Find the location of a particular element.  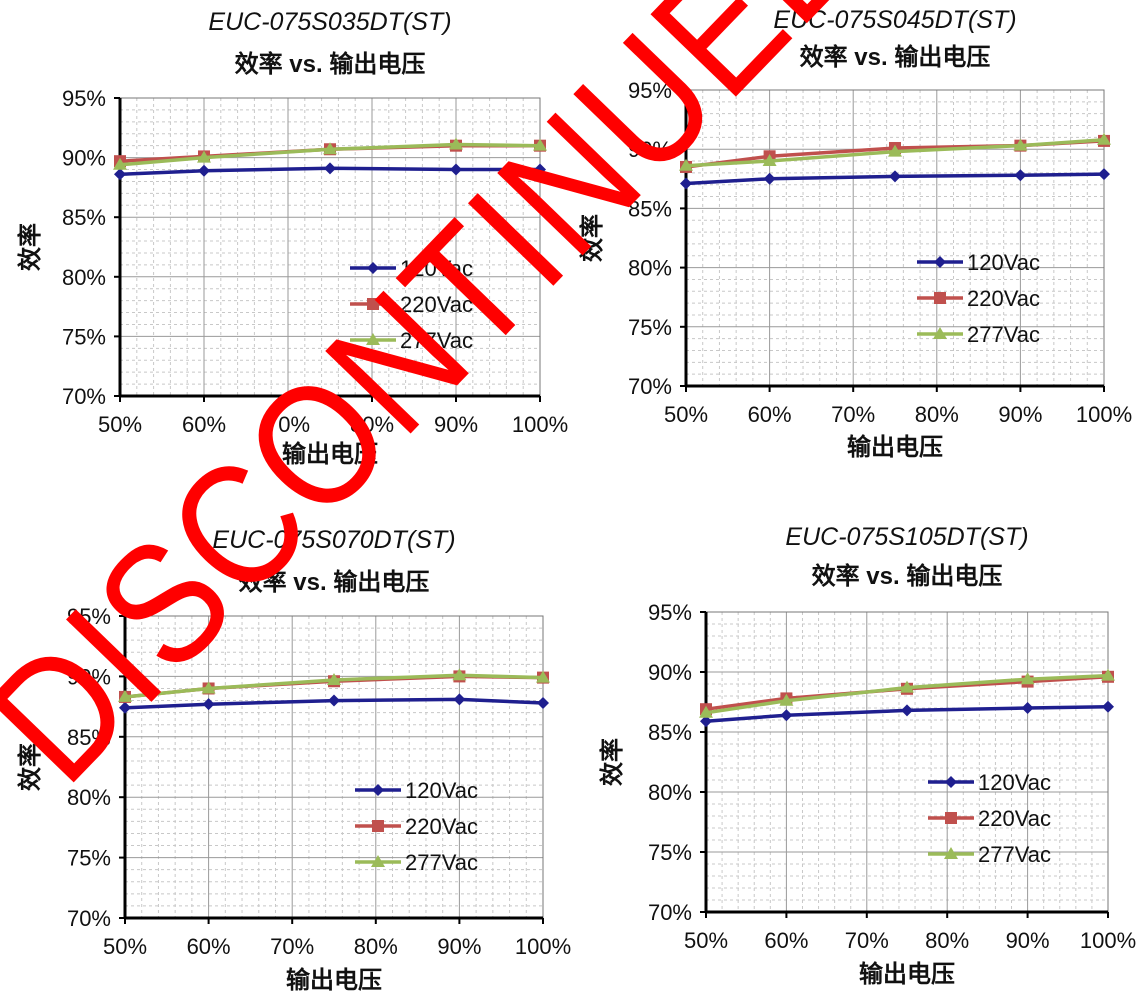

chart-title: EUC-075S070DT(ST) is located at coordinates (333, 540).